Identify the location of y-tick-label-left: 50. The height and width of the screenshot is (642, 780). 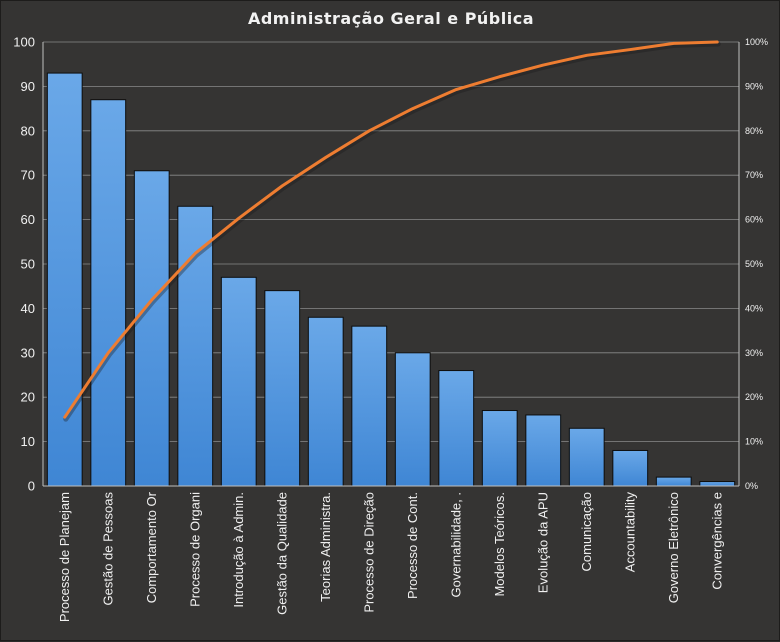
(28, 264).